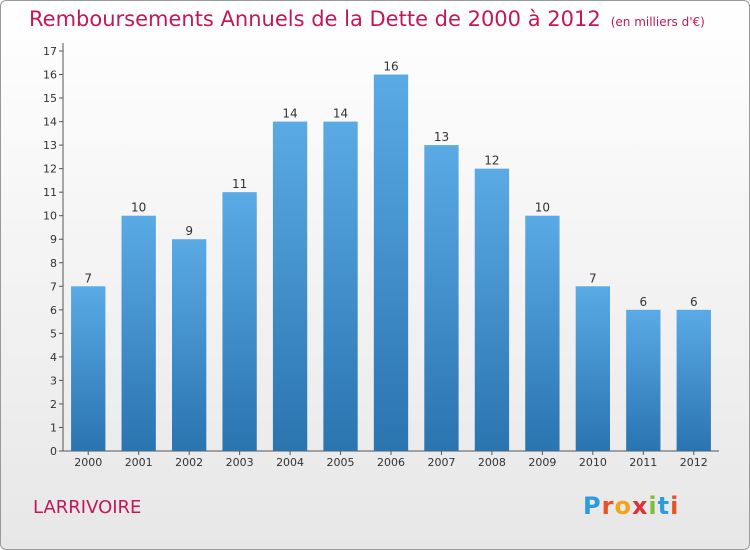  Describe the element at coordinates (53, 451) in the screenshot. I see `y-tick-label: 0` at that location.